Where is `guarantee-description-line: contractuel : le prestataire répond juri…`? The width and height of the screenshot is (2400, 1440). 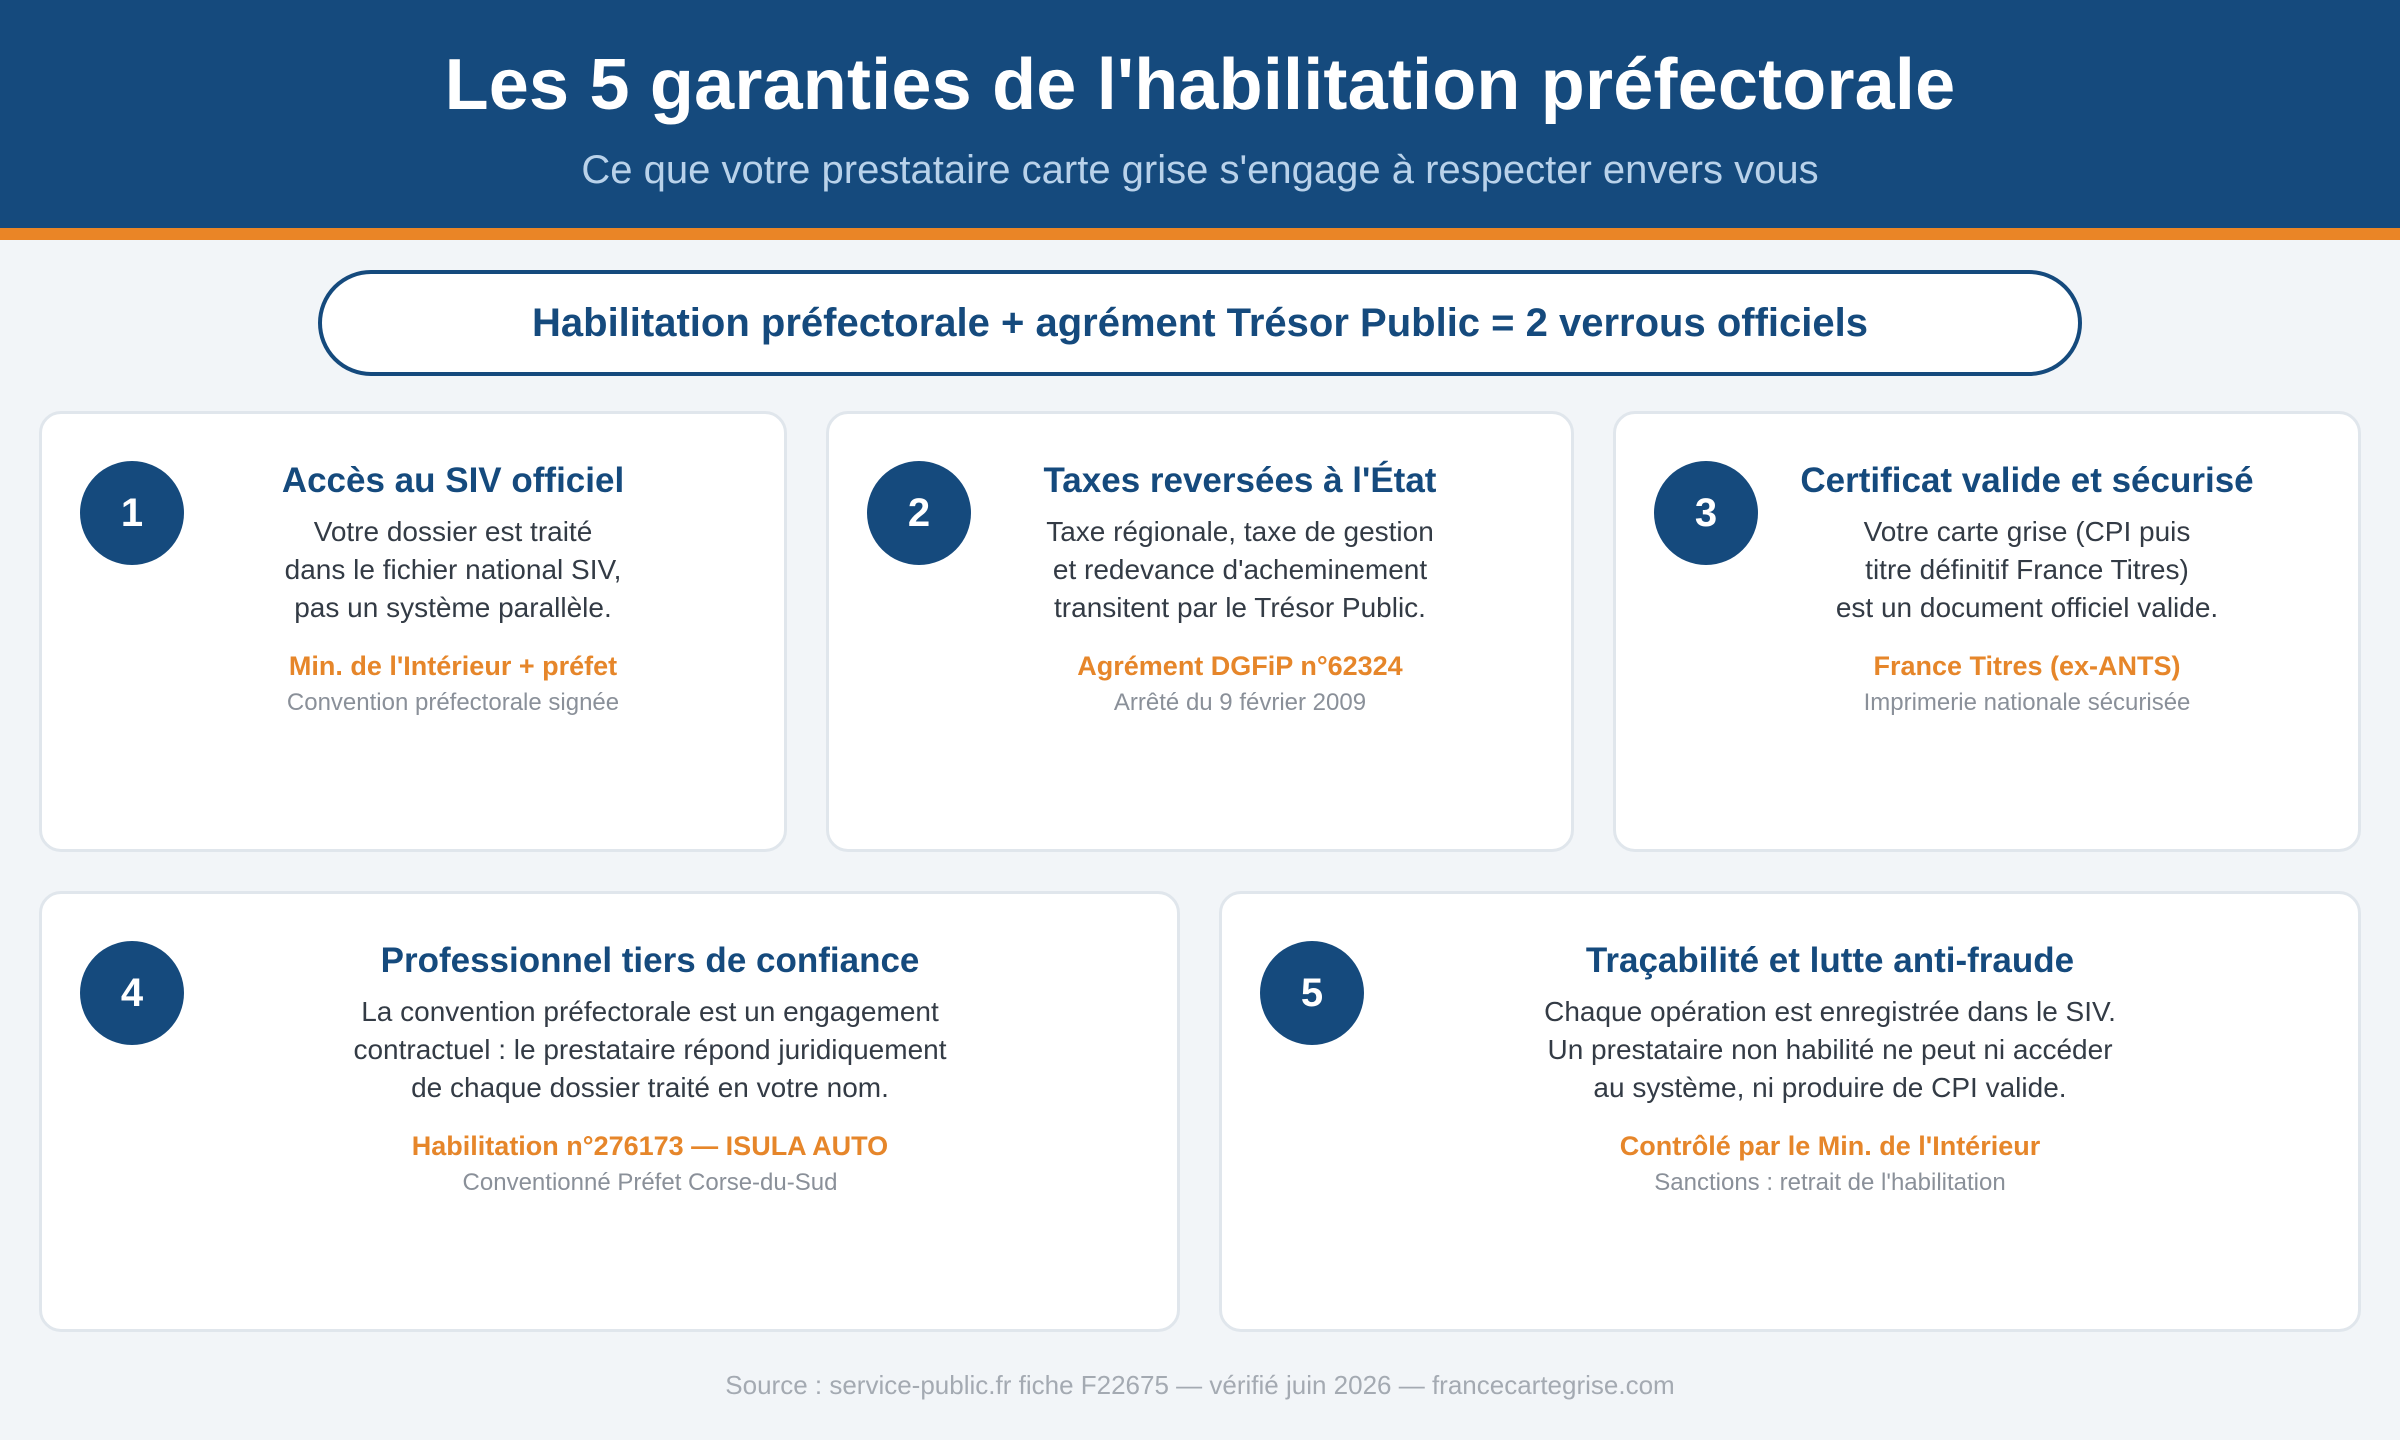 guarantee-description-line: contractuel : le prestataire répond juri… is located at coordinates (650, 1049).